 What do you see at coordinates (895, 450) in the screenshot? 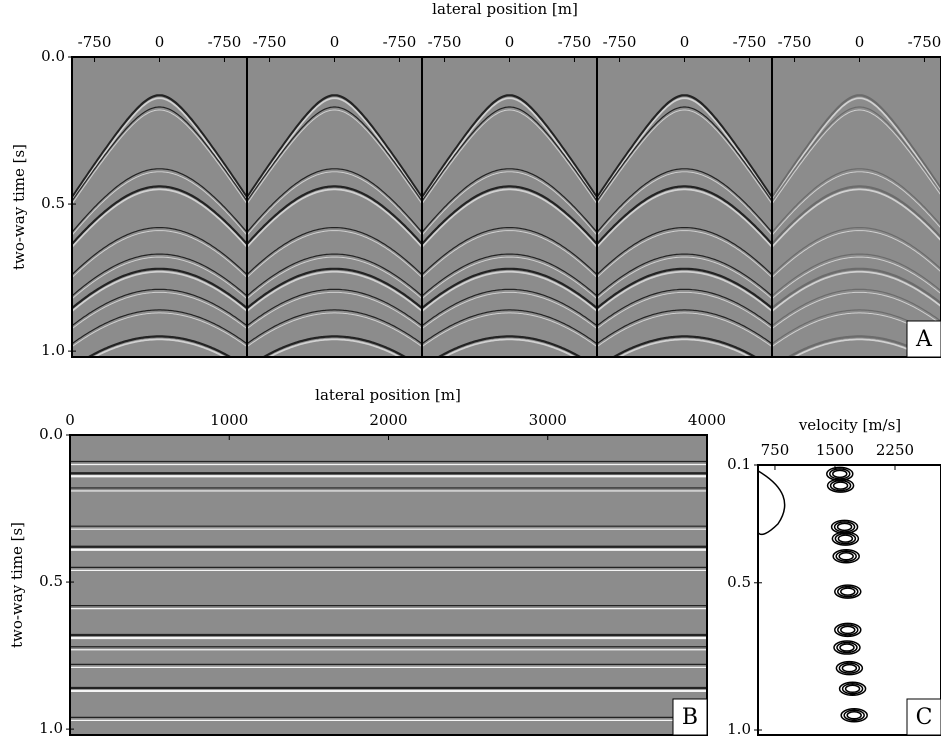
I see `x-tick-label: 2250` at bounding box center [895, 450].